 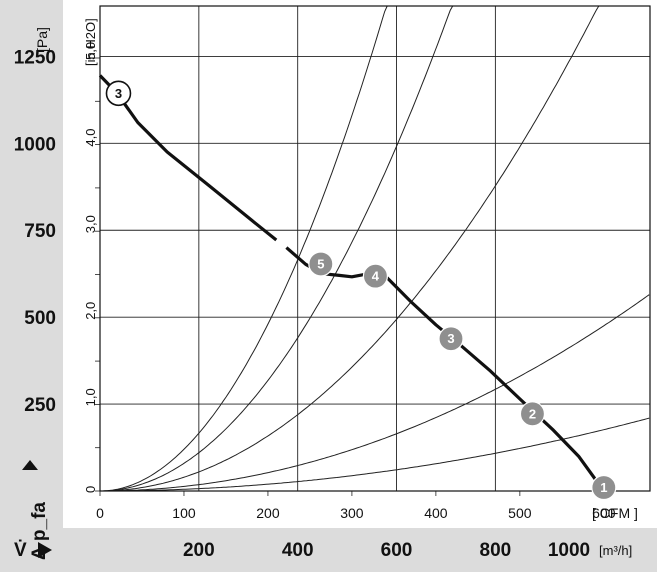 I want to click on operating-point-5: 5, so click(x=321, y=264).